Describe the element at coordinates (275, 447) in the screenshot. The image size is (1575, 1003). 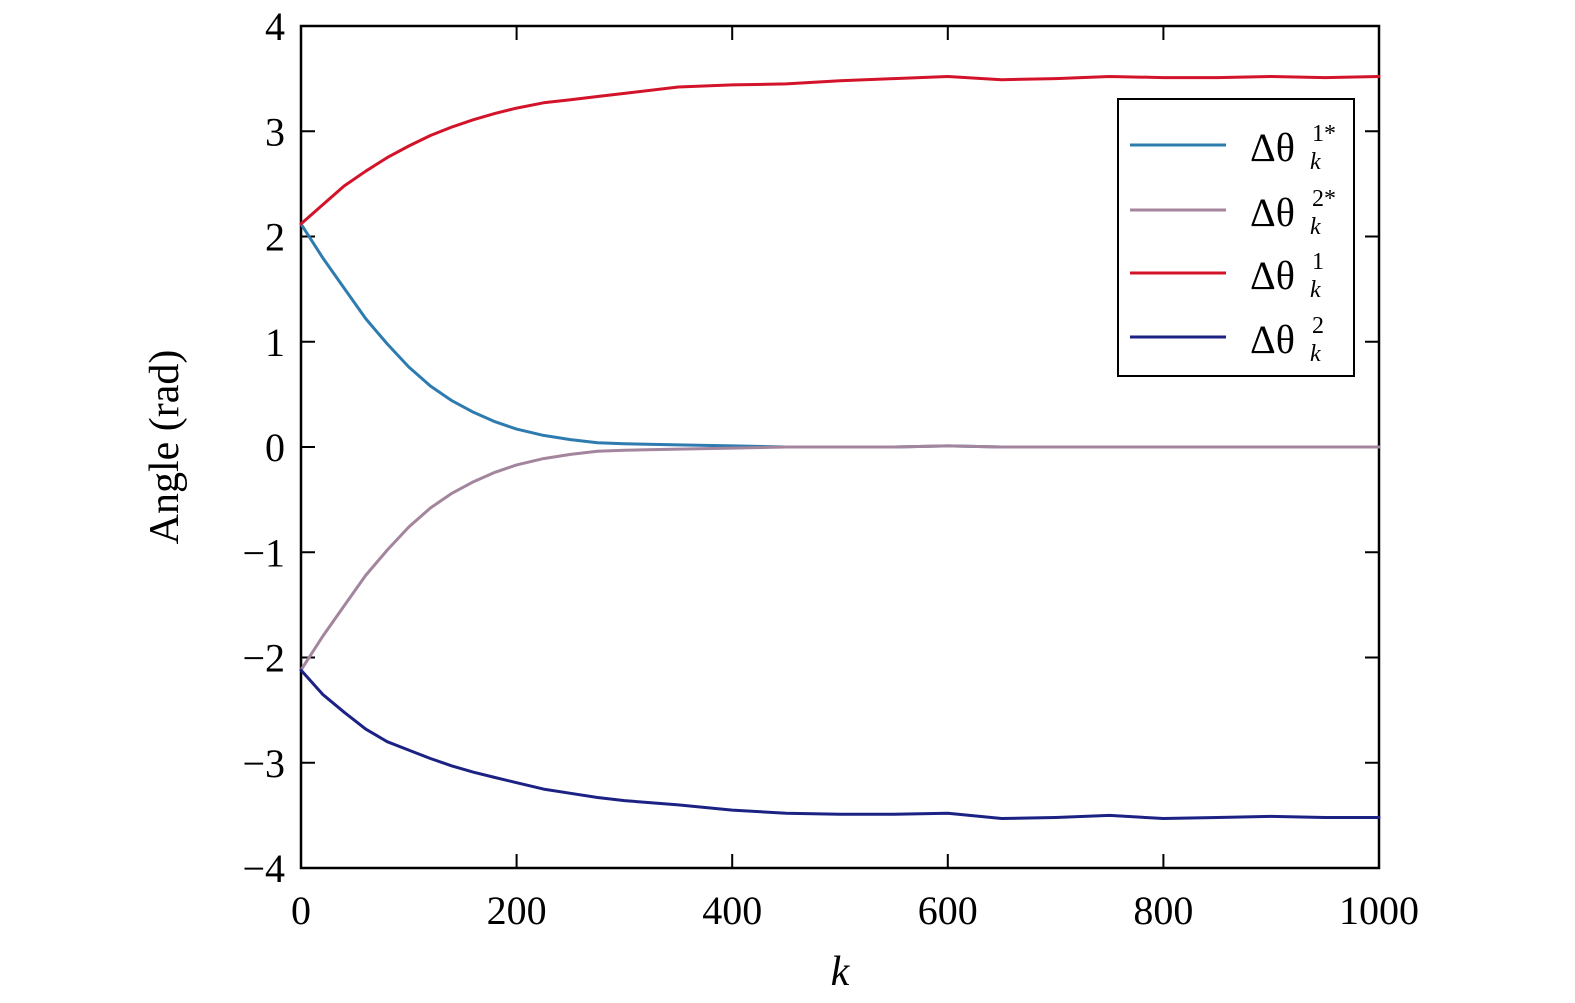
I see `y-tick-label: 0` at that location.